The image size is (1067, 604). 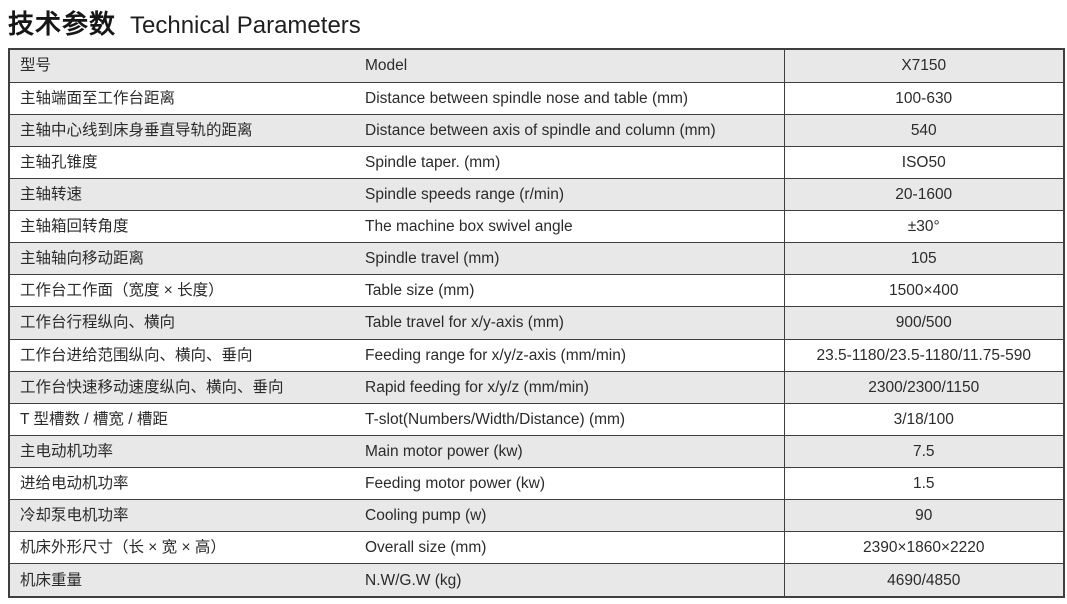 I want to click on param-name-zh: T 型槽数 / 槽宽 / 槽距, so click(x=183, y=419).